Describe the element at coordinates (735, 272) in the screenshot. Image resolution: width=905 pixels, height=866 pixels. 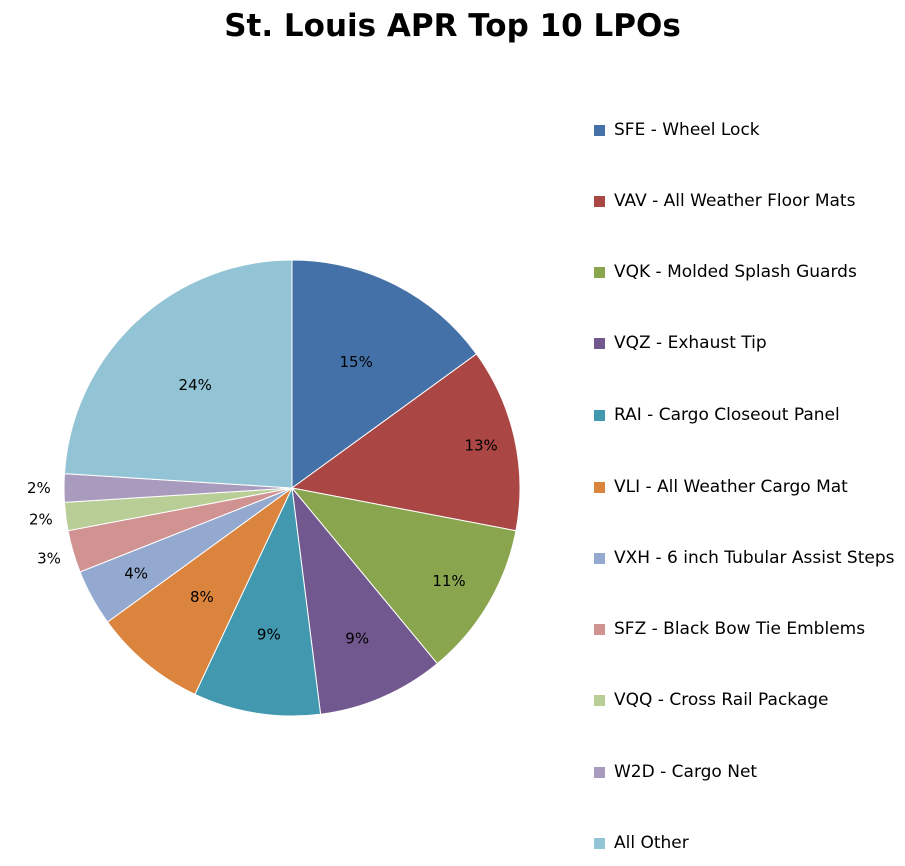
I see `legend-label: VQK - Molded Splash Guards` at that location.